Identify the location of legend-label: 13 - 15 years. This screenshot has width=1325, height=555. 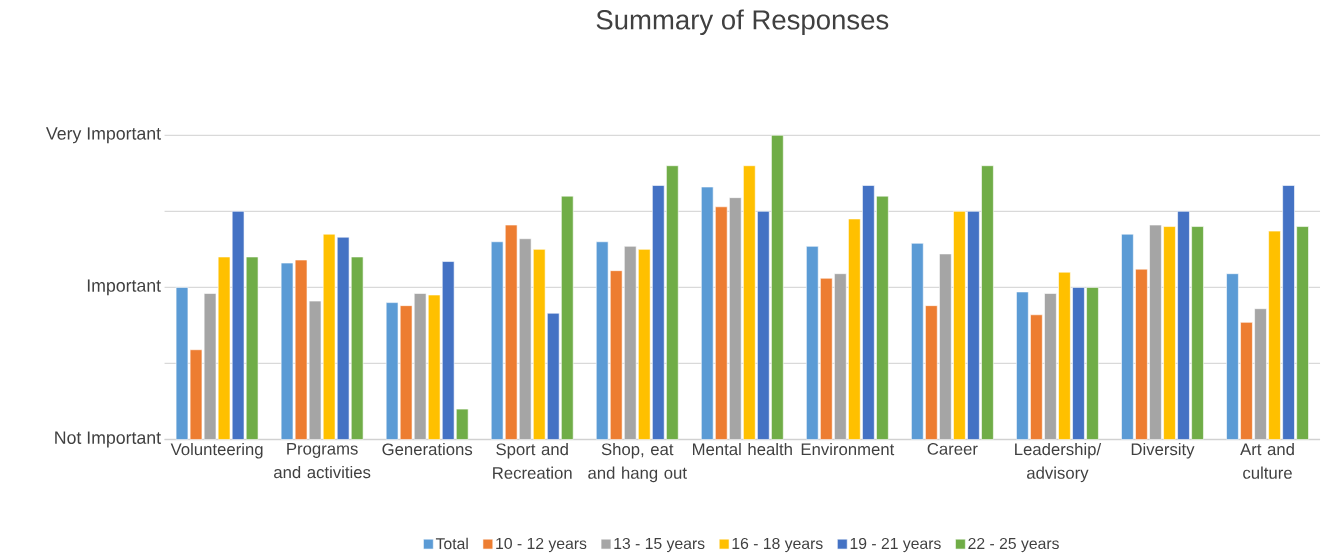
(659, 545).